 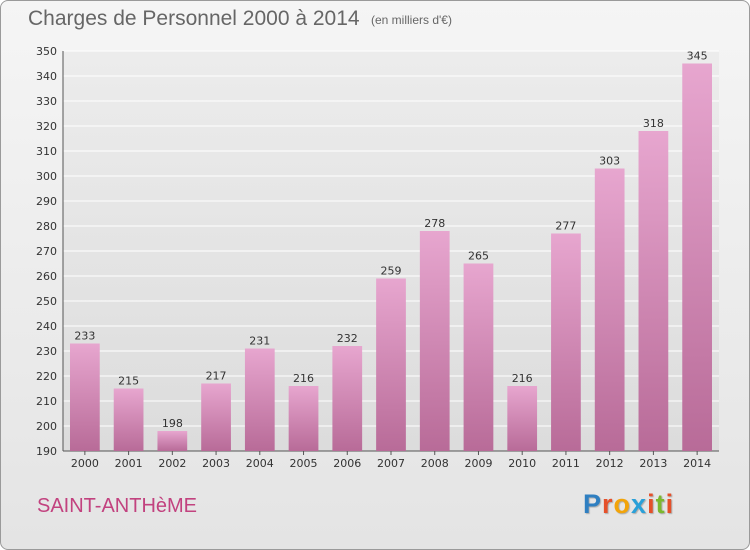 I want to click on y-tick-label: 270, so click(x=46, y=251).